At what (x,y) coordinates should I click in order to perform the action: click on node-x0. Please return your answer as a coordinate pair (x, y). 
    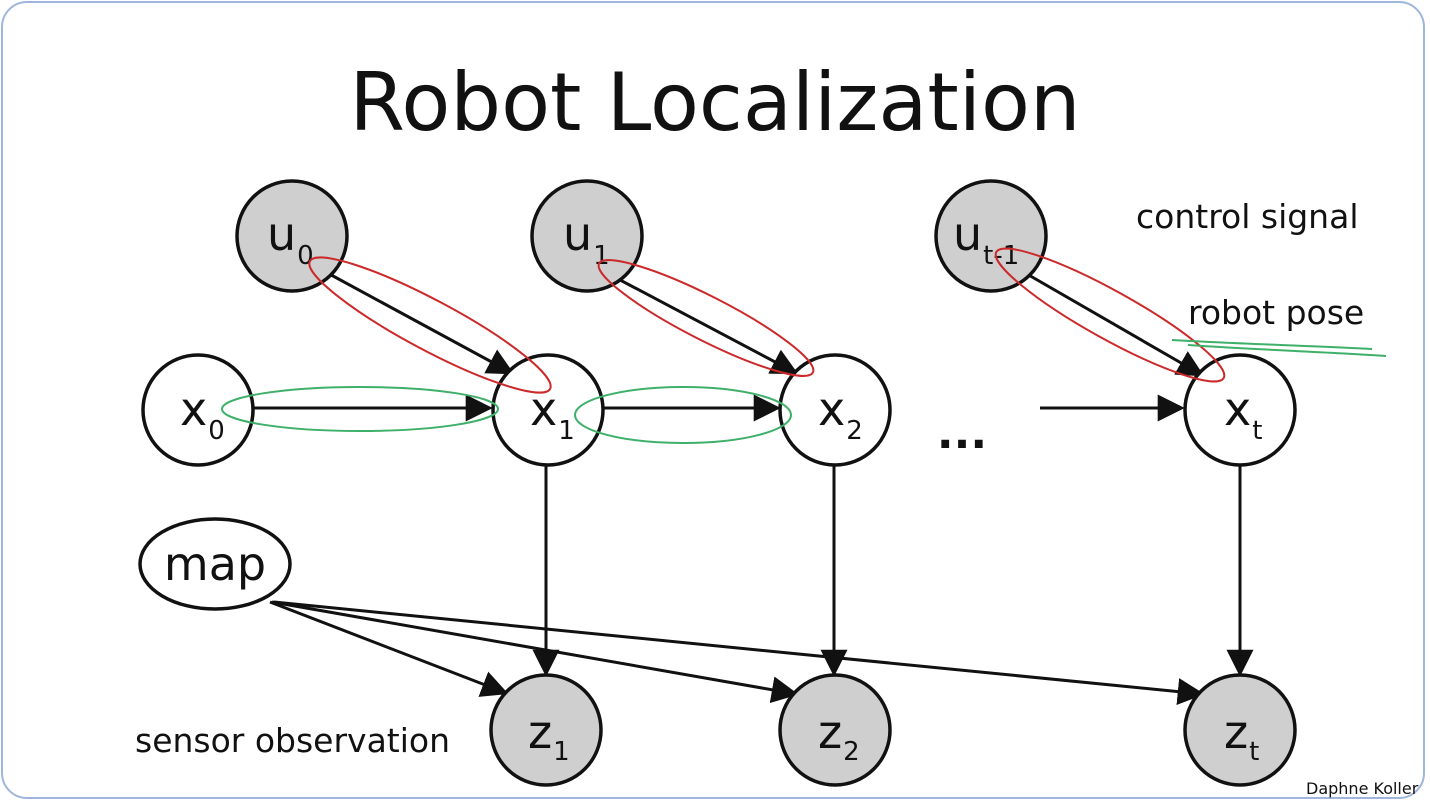
    Looking at the image, I should click on (198, 410).